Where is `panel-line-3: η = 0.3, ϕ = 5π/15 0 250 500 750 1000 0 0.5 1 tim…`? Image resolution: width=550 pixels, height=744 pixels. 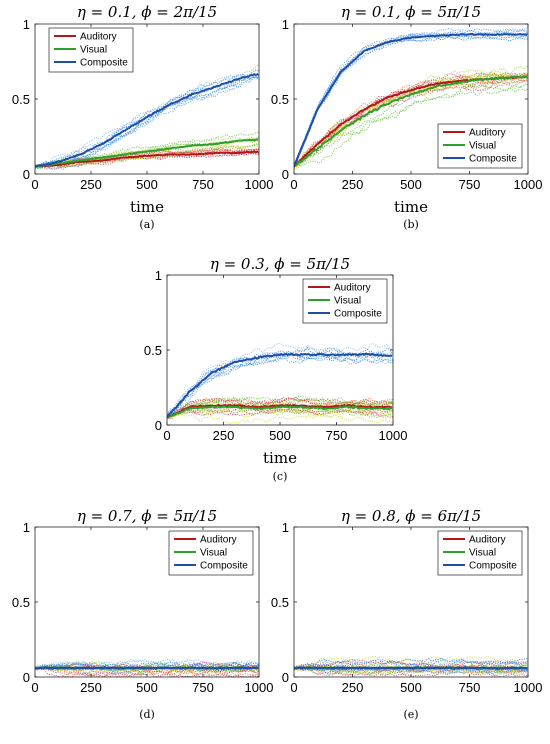
panel-line-3: η = 0.3, ϕ = 5π/15 0 250 500 750 1000 0 0.5 1 tim… is located at coordinates (276, 369).